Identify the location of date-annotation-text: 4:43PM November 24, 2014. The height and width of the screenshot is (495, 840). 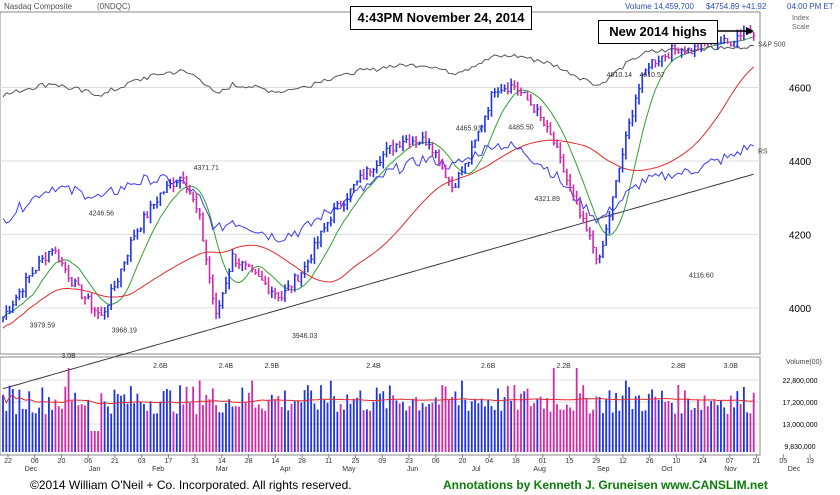
(441, 17).